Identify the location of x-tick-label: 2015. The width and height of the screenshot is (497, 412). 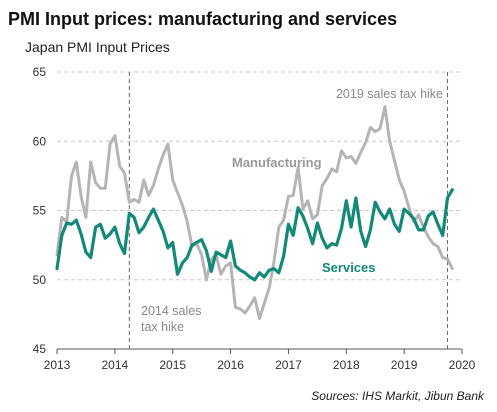
(172, 365).